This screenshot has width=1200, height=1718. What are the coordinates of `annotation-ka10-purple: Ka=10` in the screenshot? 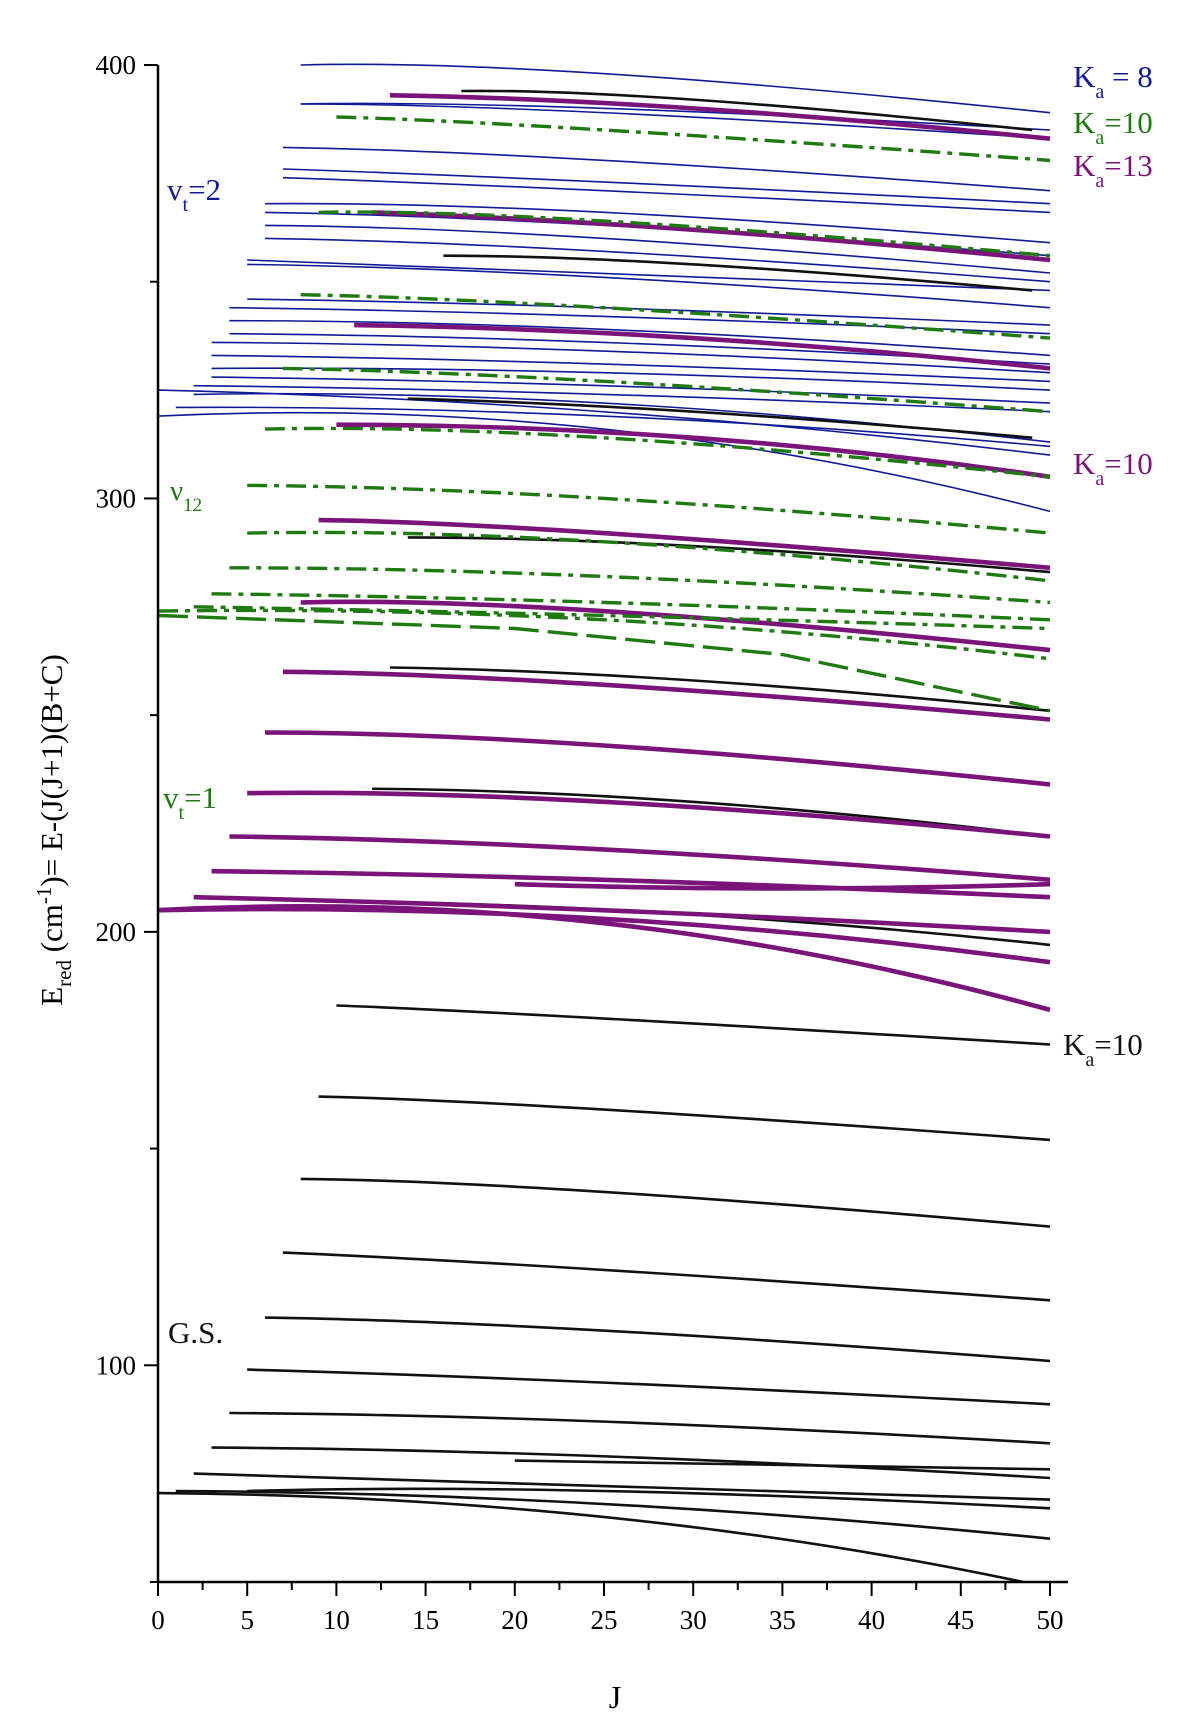 It's located at (1113, 468).